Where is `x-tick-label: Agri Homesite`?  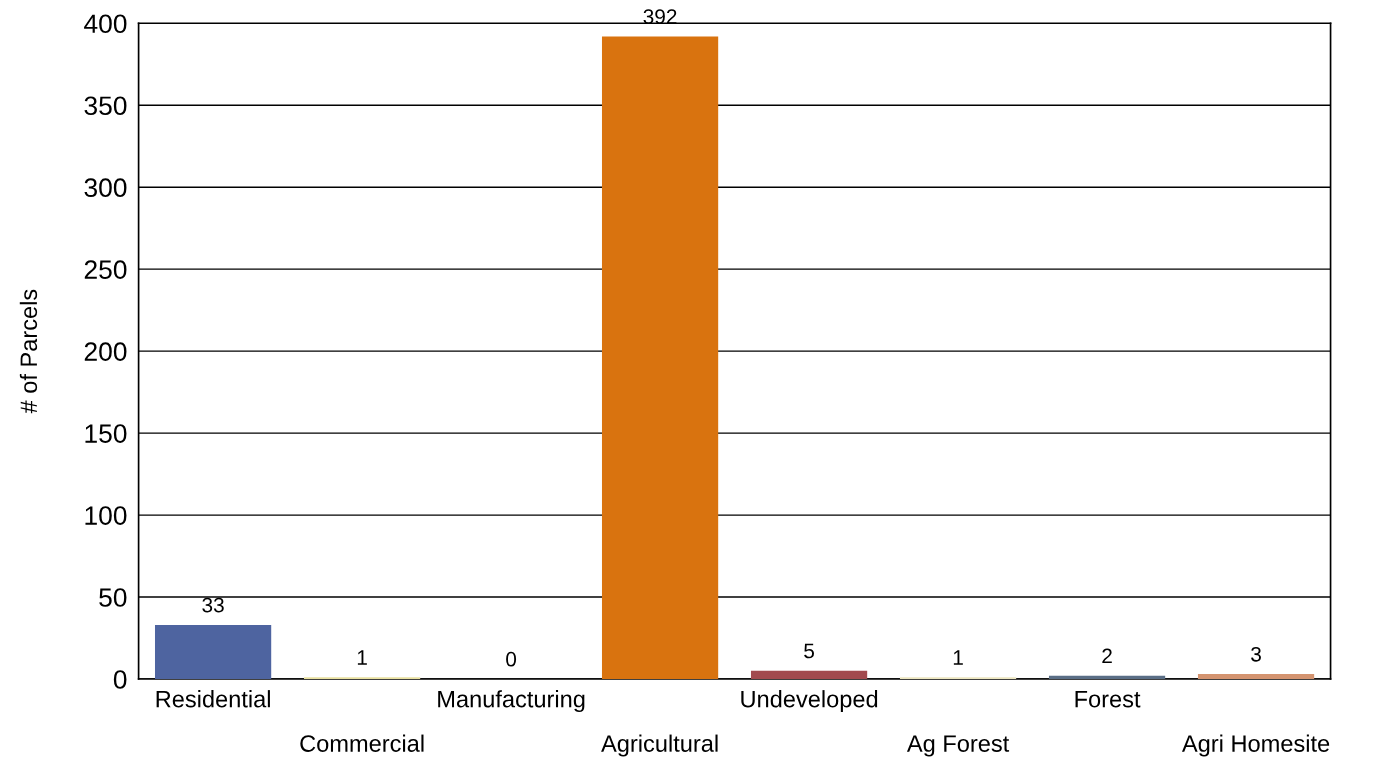 x-tick-label: Agri Homesite is located at coordinates (1255, 745).